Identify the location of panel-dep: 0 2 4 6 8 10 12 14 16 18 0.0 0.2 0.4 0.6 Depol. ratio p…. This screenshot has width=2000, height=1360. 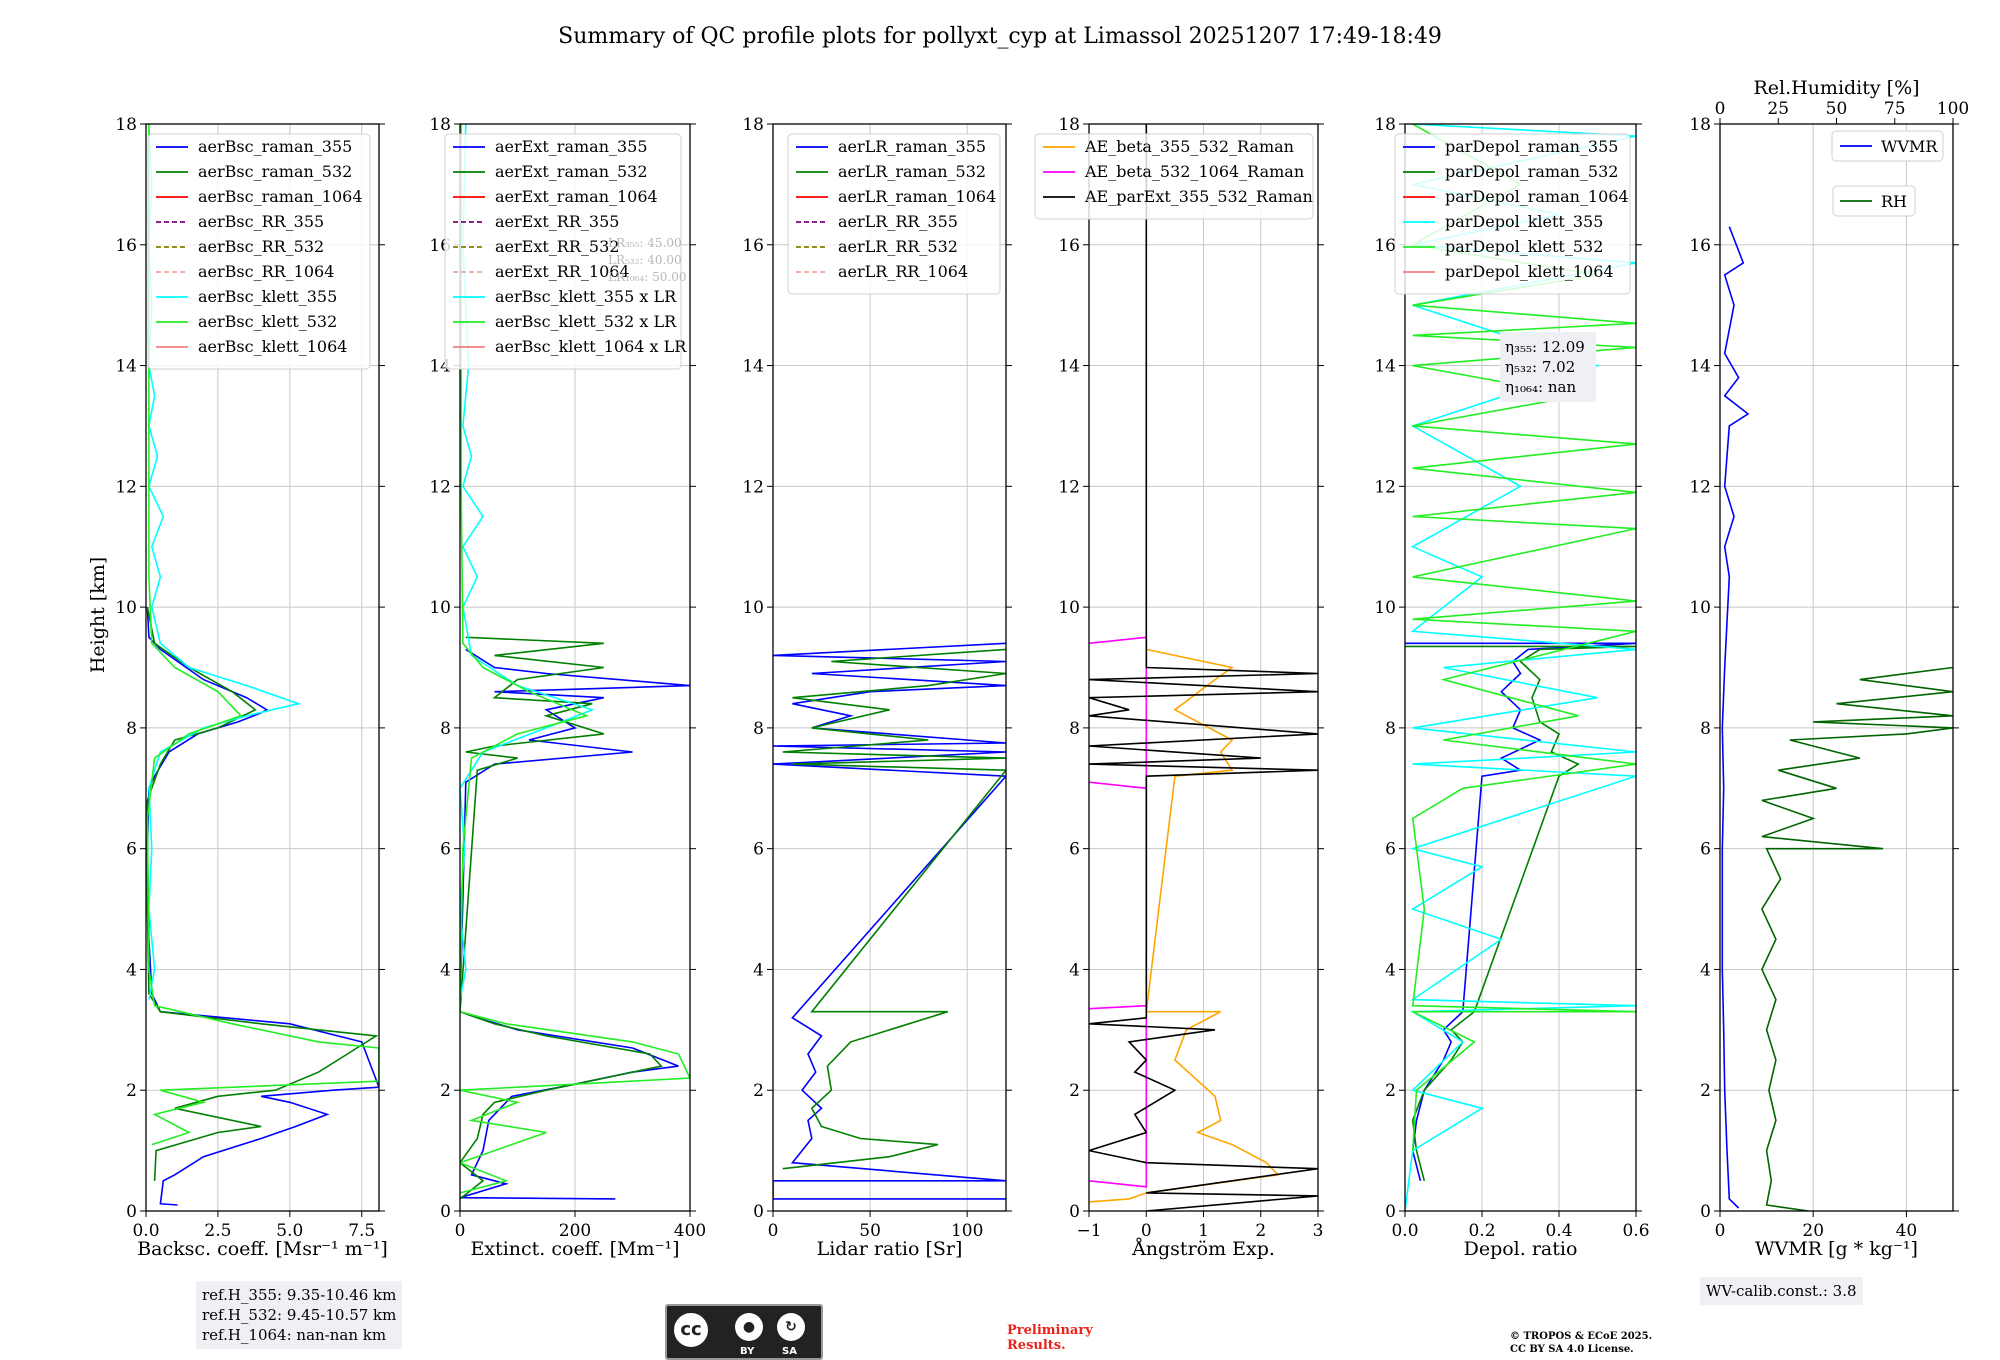
(1511, 687).